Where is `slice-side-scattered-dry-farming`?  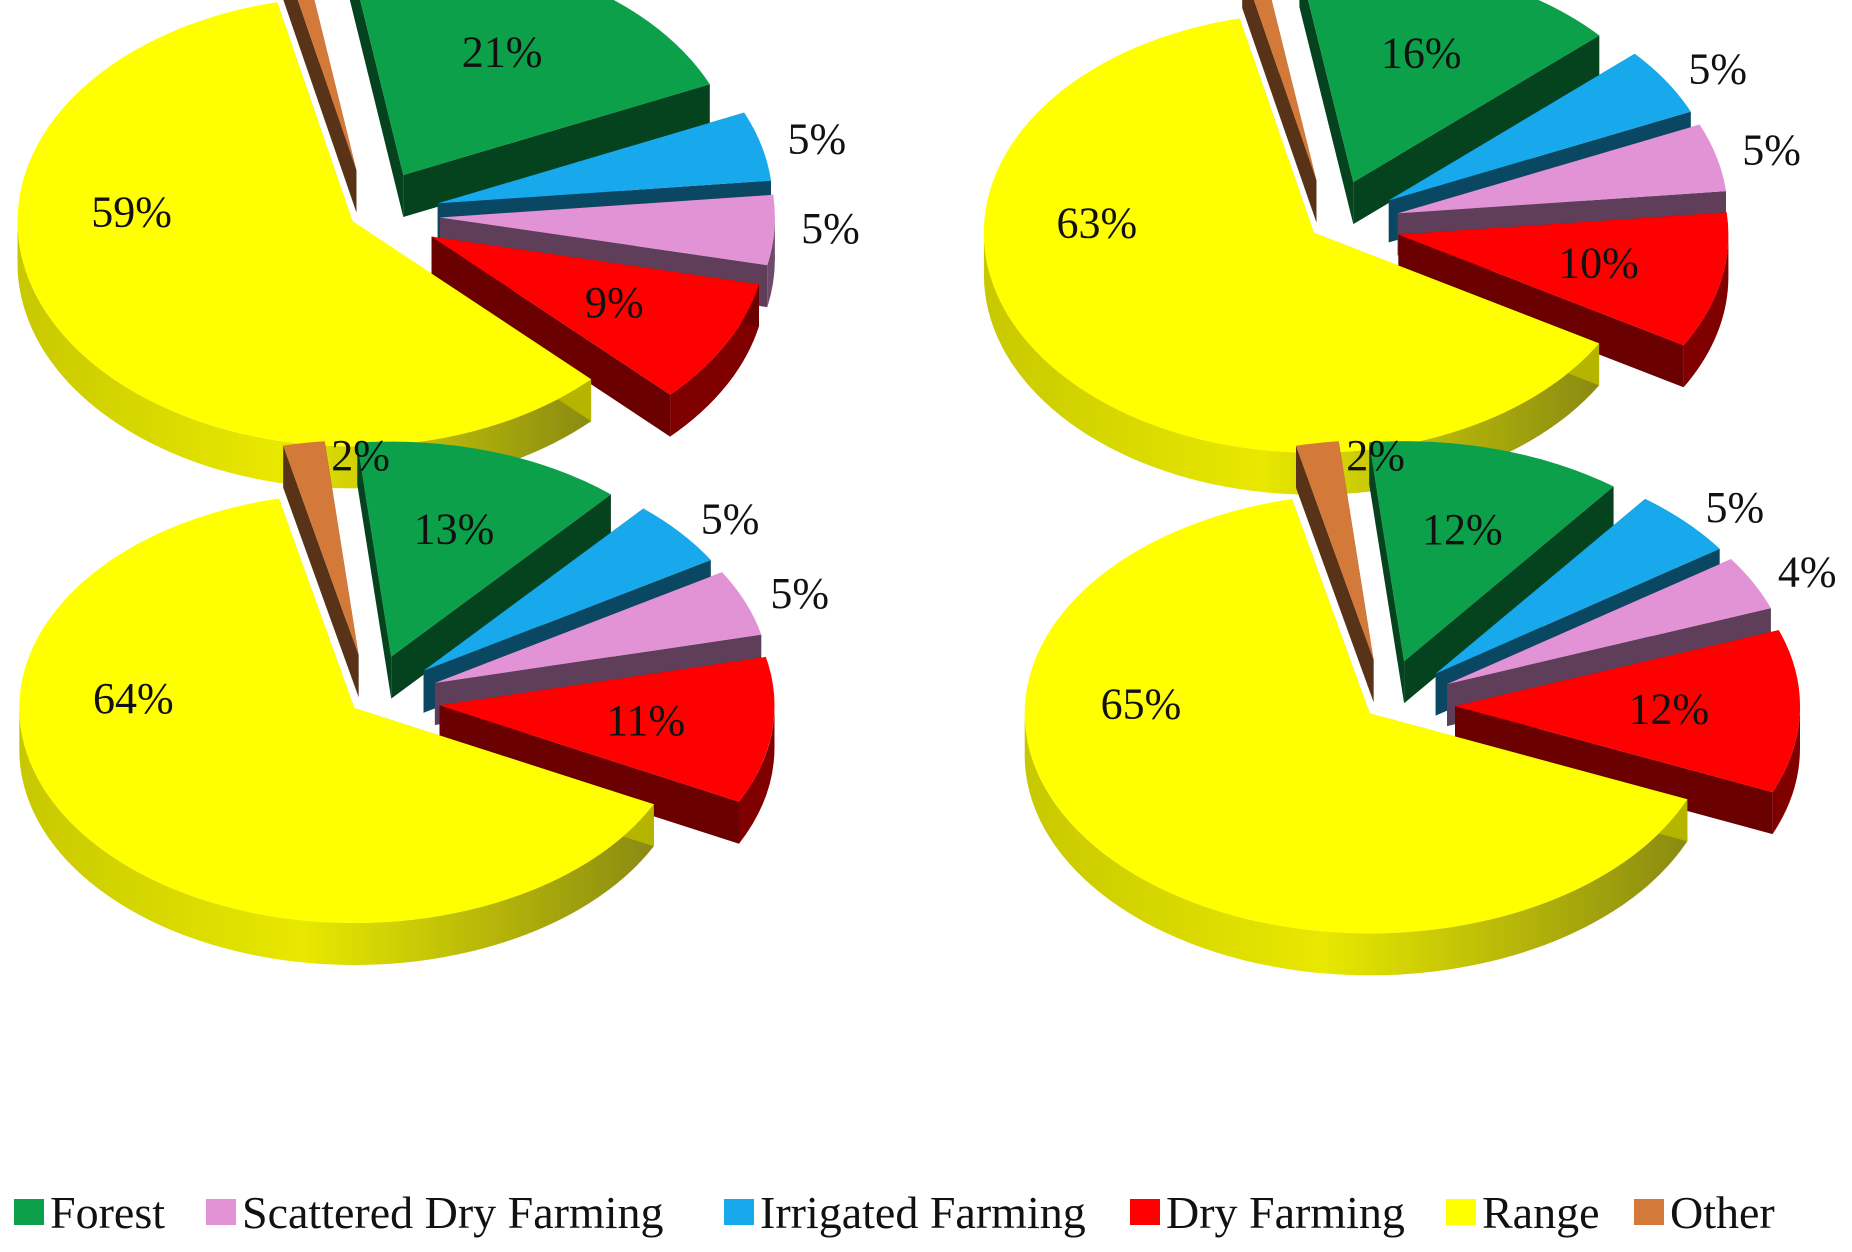
slice-side-scattered-dry-farming is located at coordinates (771, 262).